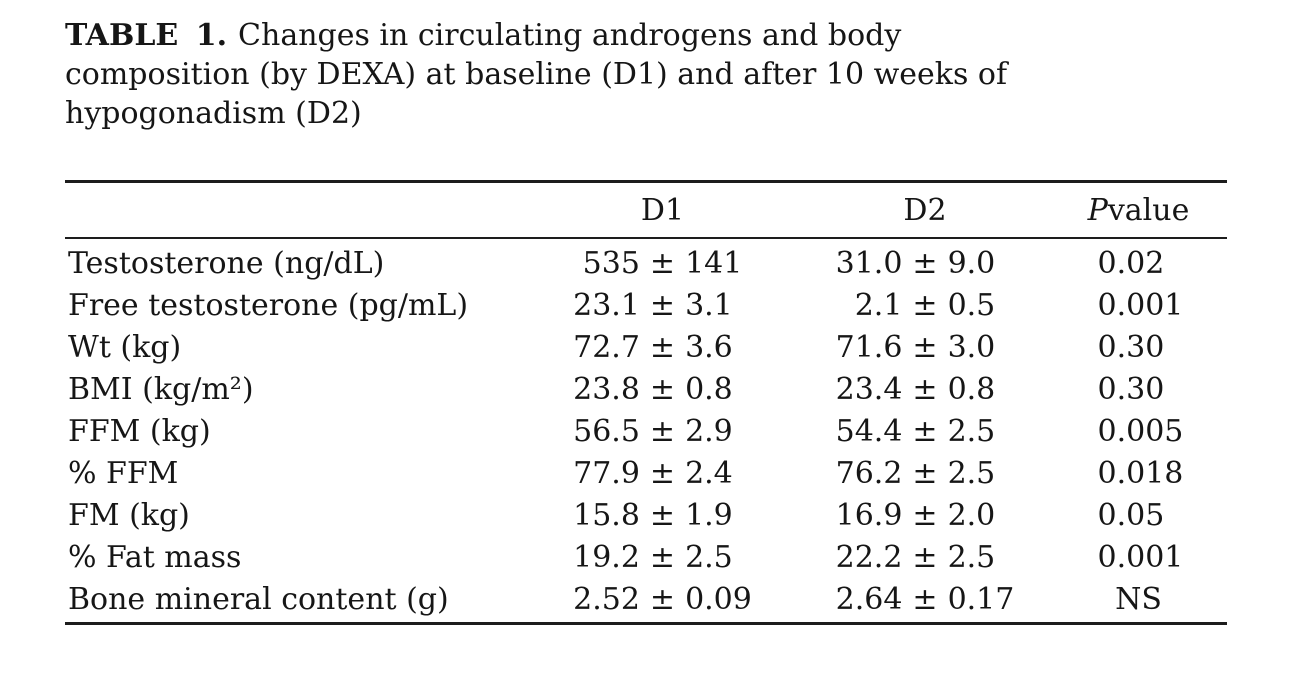 The width and height of the screenshot is (1300, 688). Describe the element at coordinates (646, 623) in the screenshot. I see `bottom-rule` at that location.